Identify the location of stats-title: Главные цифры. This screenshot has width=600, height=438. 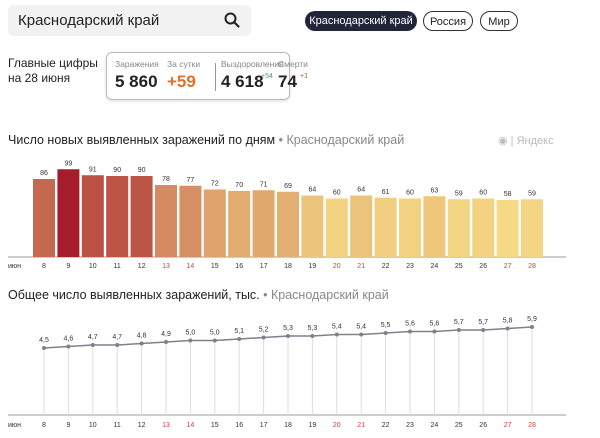
(53, 63).